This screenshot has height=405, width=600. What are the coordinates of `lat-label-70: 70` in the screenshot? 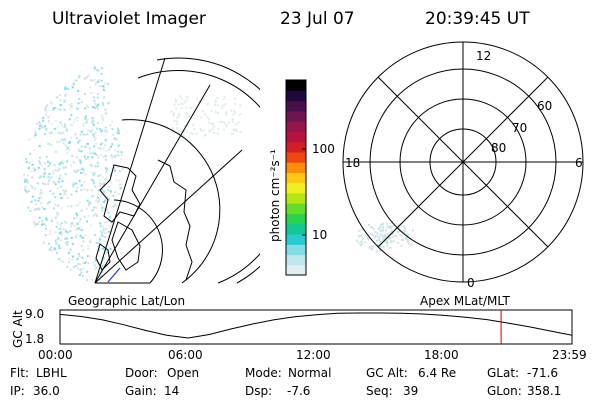 It's located at (519, 128).